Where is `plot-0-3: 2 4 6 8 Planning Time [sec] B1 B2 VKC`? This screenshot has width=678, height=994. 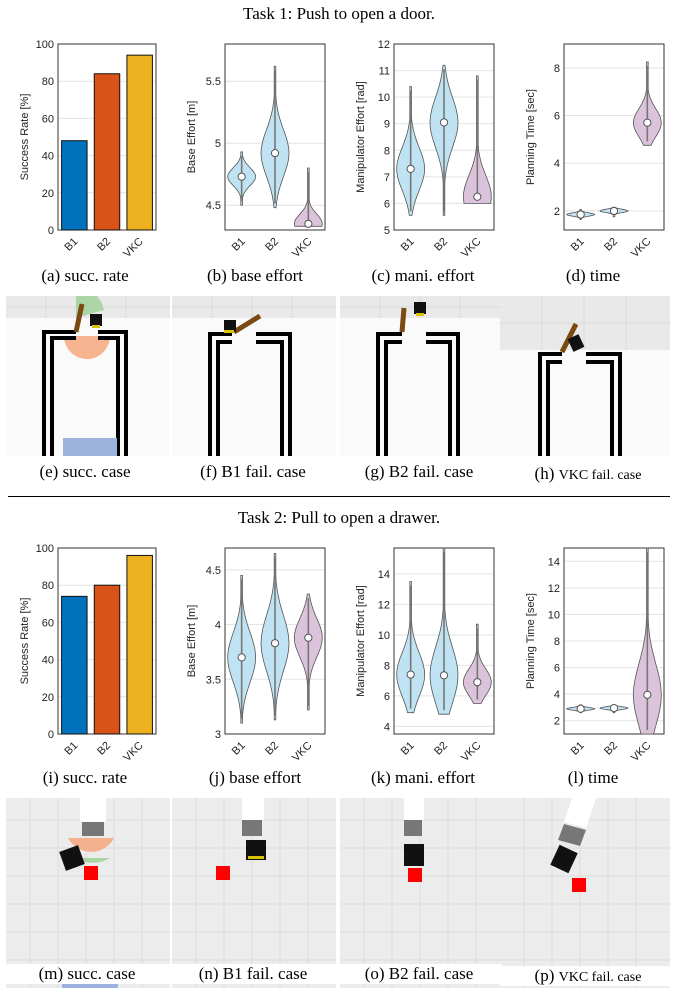 plot-0-3: 2 4 6 8 Planning Time [sec] B1 B2 VKC is located at coordinates (595, 152).